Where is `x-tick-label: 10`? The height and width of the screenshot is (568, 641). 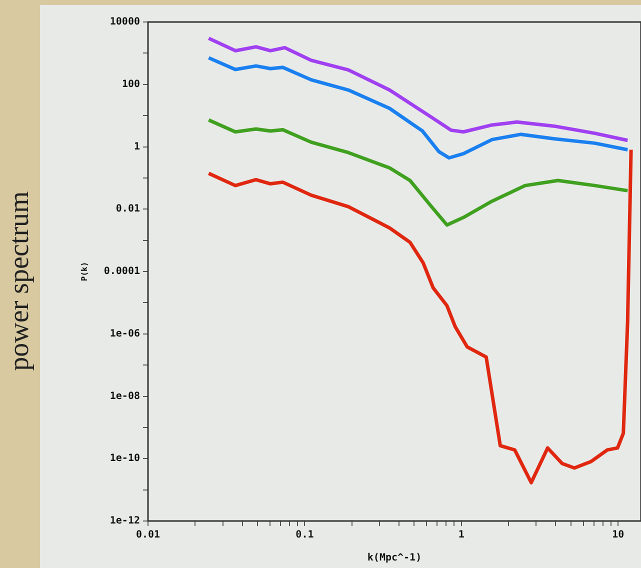
x-tick-label: 10 is located at coordinates (618, 535).